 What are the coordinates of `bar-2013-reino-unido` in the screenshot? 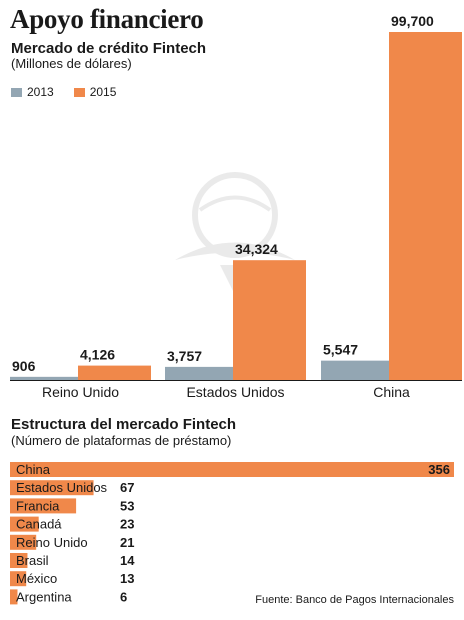 It's located at (44, 378).